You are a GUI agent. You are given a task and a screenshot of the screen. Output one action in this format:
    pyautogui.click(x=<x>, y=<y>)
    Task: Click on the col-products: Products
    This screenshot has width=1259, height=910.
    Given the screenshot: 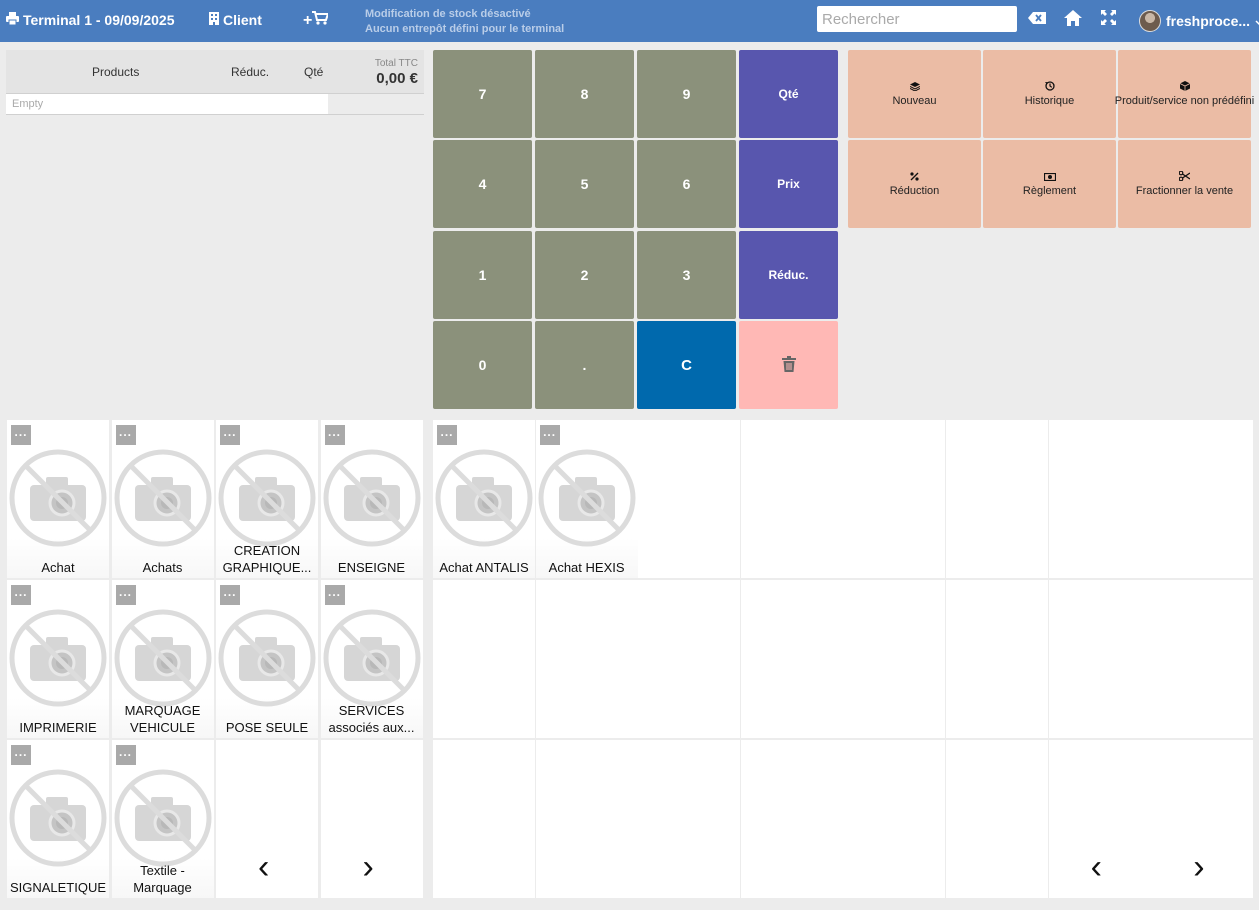 What is the action you would take?
    pyautogui.click(x=116, y=72)
    